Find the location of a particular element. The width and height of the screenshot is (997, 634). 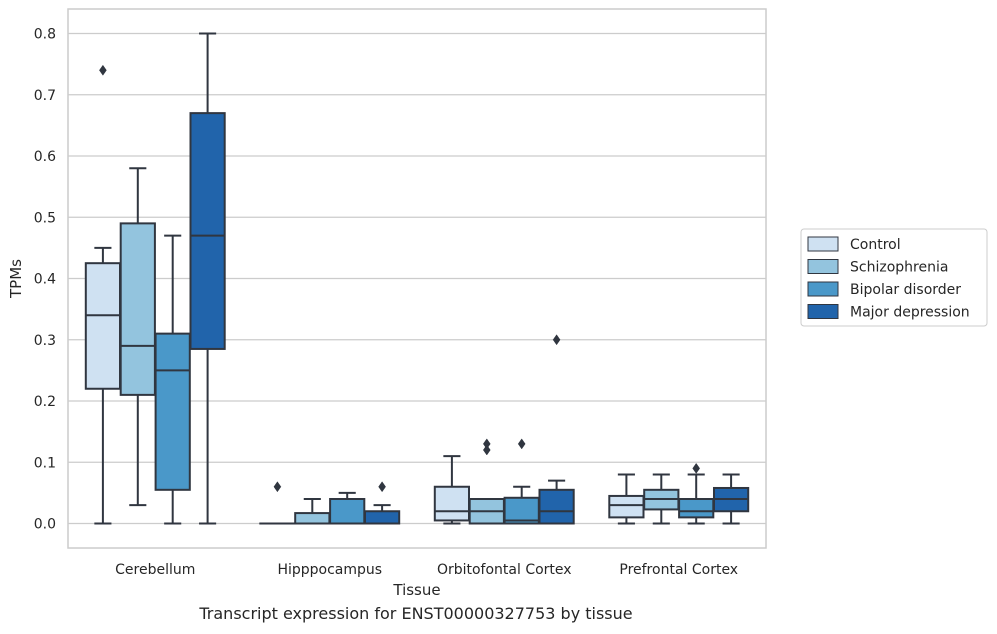

legend-label: Bipolar disorder is located at coordinates (905, 290).